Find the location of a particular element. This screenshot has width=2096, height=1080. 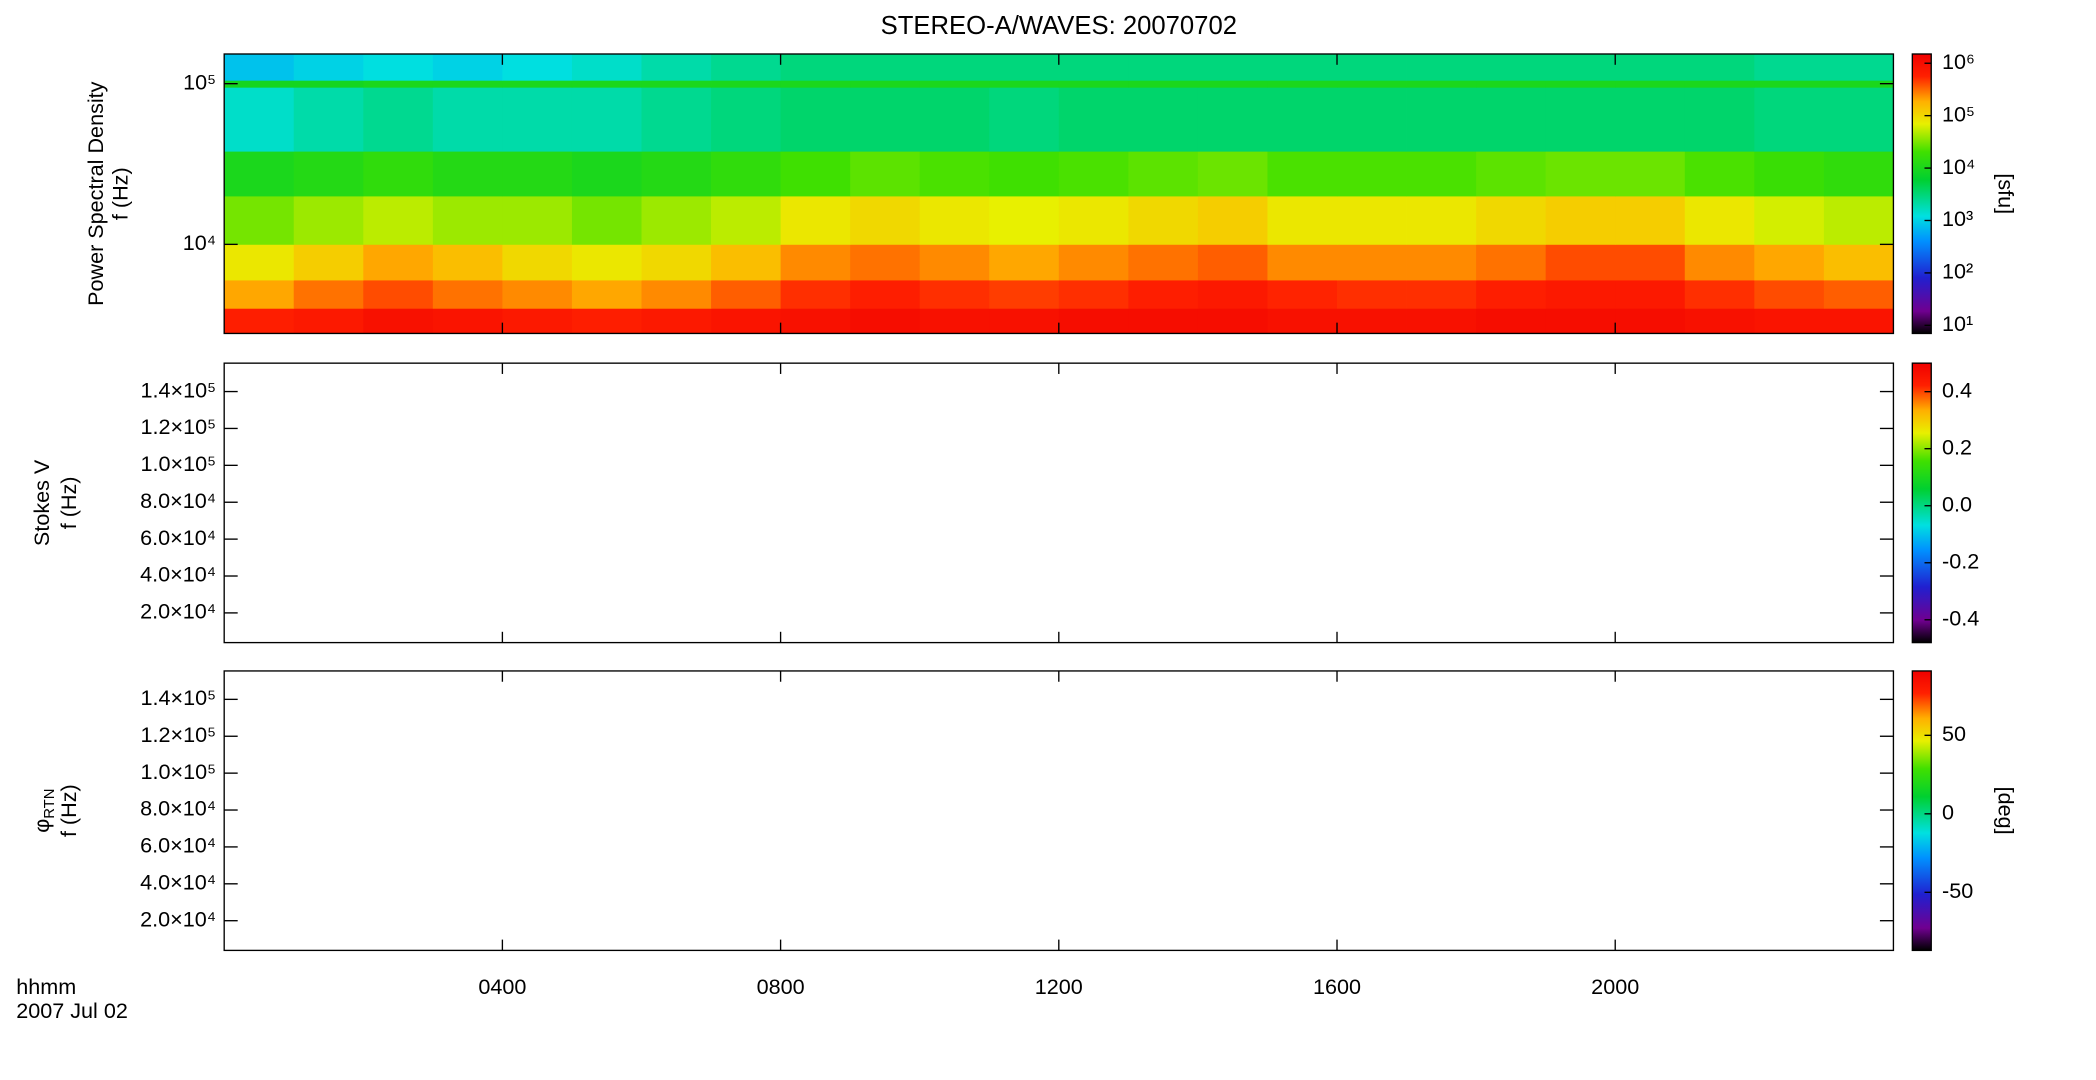

y-tick-label: 8.0×10⁴ is located at coordinates (178, 808).